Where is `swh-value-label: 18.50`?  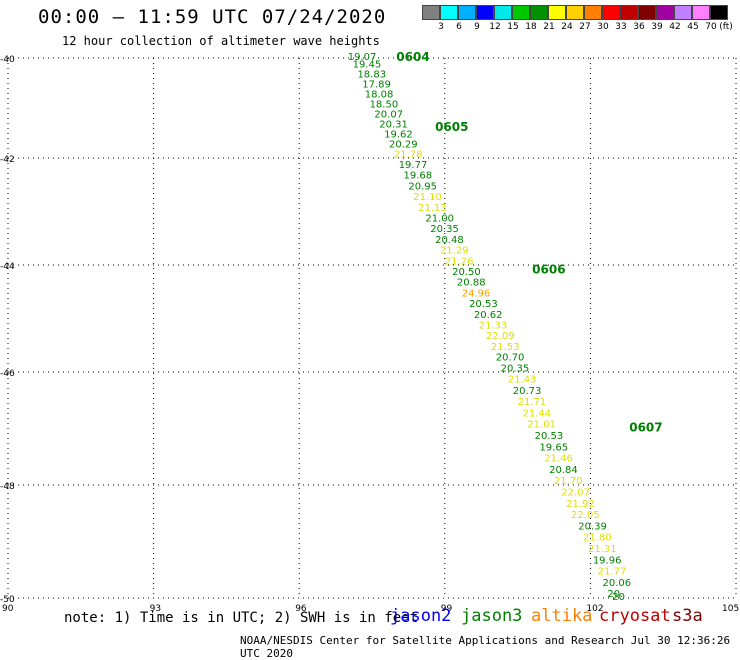 swh-value-label: 18.50 is located at coordinates (384, 105).